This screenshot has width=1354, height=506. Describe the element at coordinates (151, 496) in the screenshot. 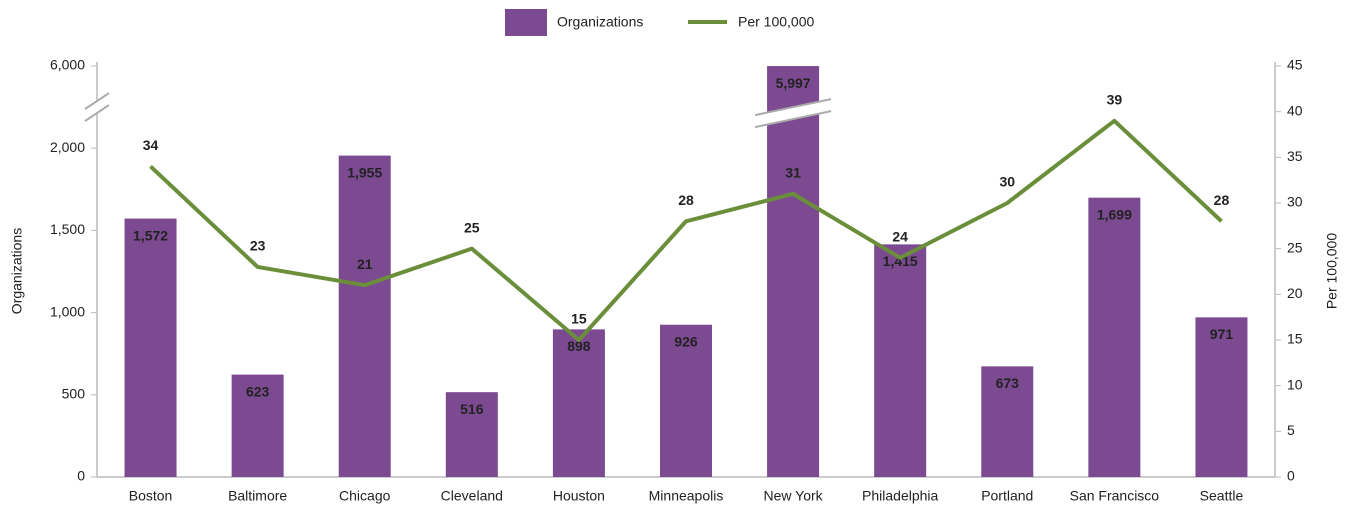

I see `x-tick-label: Boston` at that location.